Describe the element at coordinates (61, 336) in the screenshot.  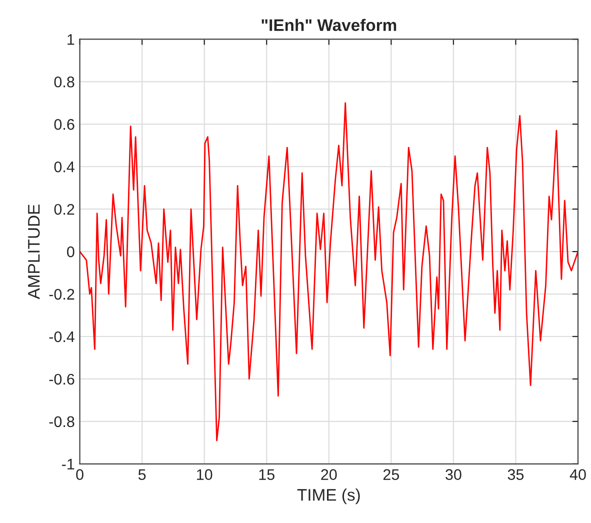
I see `y-tick-label: -0.4` at that location.